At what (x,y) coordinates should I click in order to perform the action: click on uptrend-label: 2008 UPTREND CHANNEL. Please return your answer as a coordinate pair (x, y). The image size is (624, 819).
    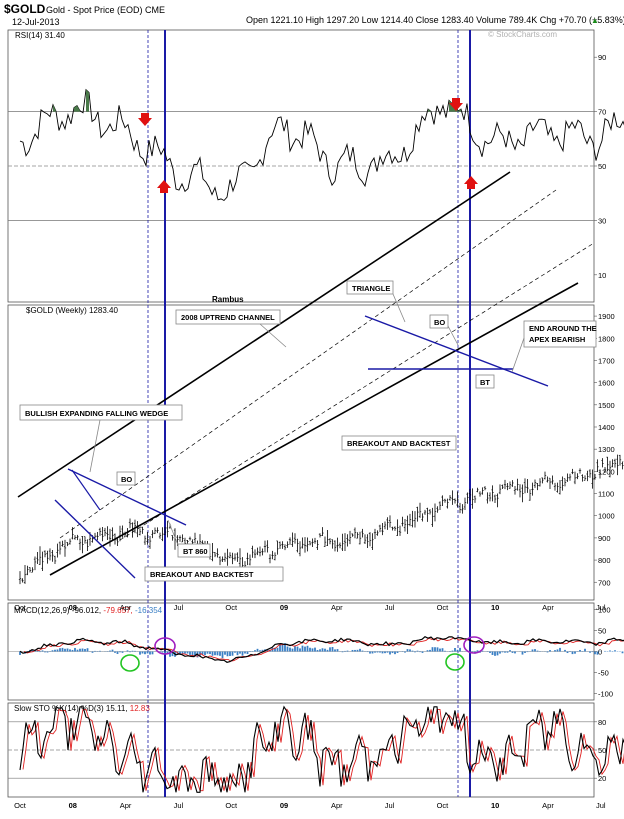
    Looking at the image, I should click on (228, 317).